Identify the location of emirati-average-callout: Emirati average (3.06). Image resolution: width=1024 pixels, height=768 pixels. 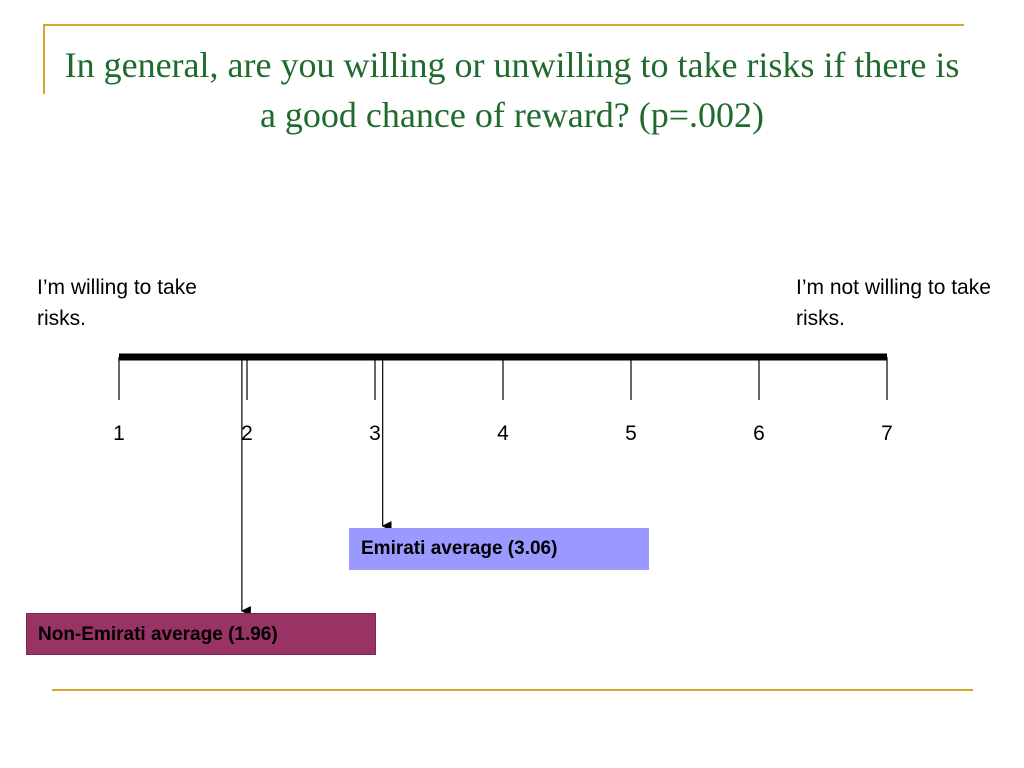
(499, 549).